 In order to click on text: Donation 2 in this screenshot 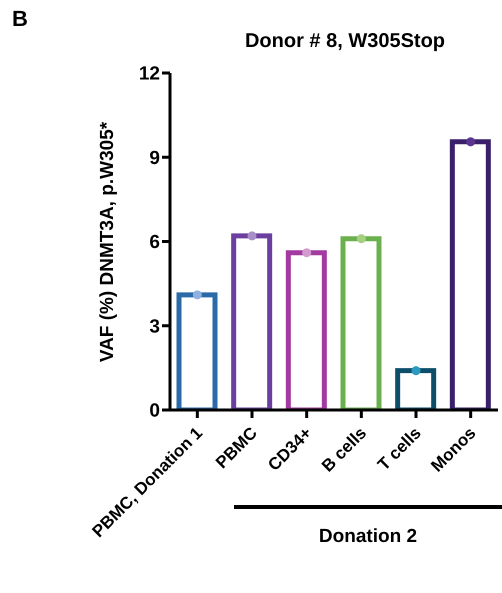, I will do `click(368, 537)`.